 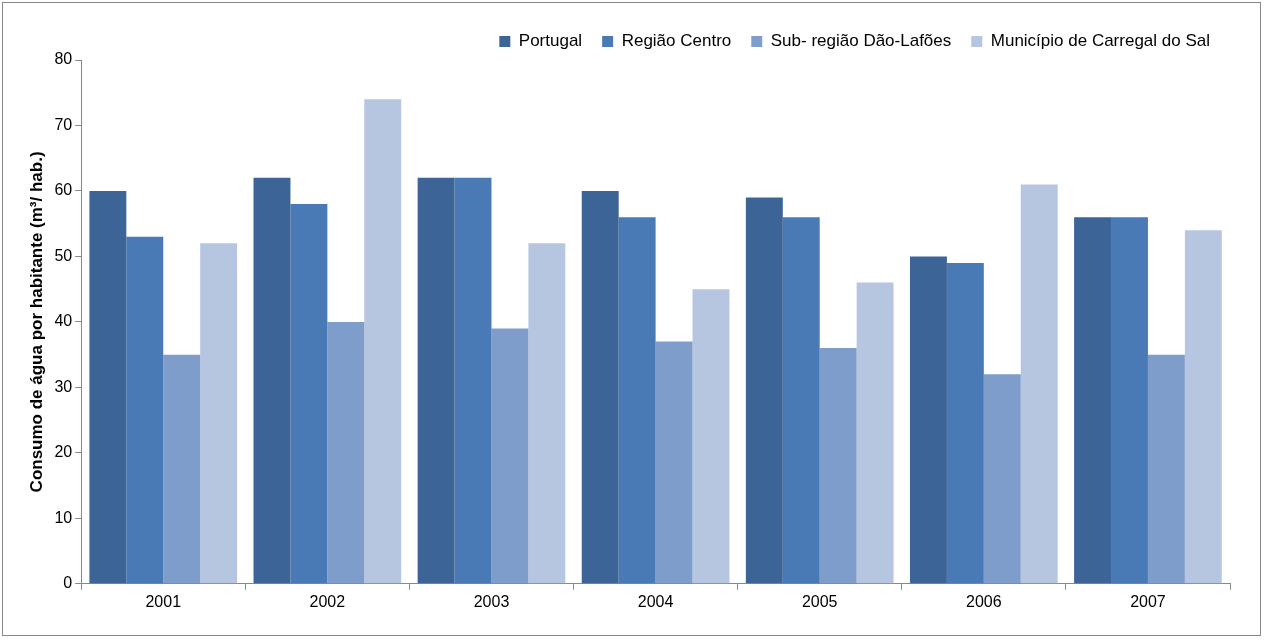 What do you see at coordinates (491, 601) in the screenshot?
I see `x-tick-label: 2003` at bounding box center [491, 601].